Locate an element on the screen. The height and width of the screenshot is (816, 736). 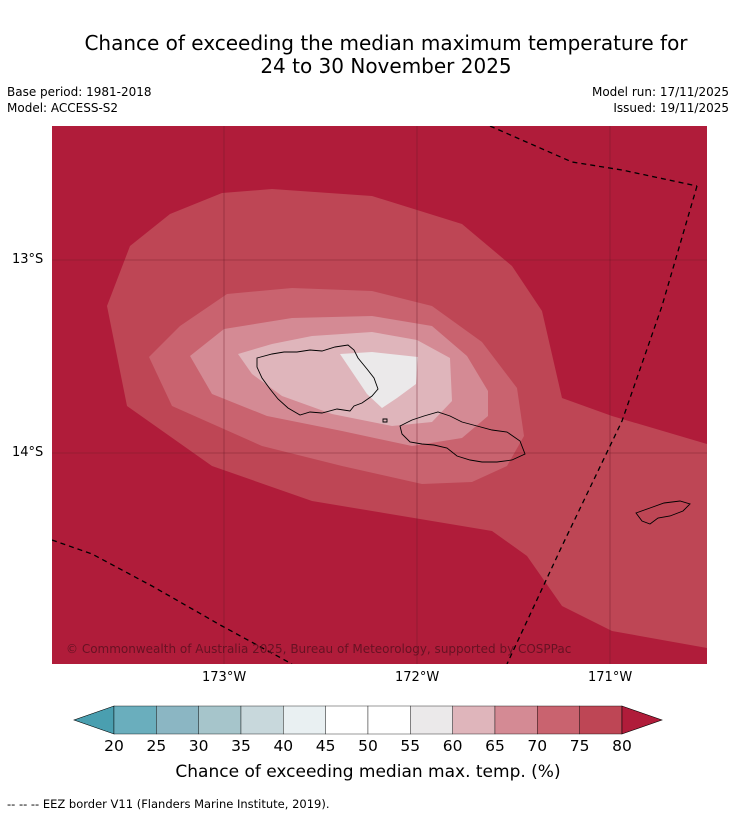
islands is located at coordinates (473, 434).